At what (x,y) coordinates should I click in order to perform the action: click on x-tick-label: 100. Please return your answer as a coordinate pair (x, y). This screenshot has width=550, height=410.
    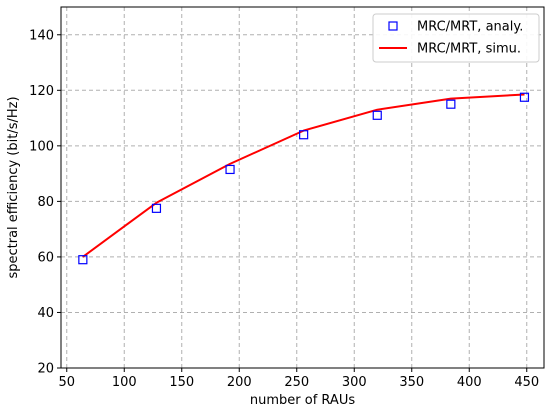
    Looking at the image, I should click on (124, 382).